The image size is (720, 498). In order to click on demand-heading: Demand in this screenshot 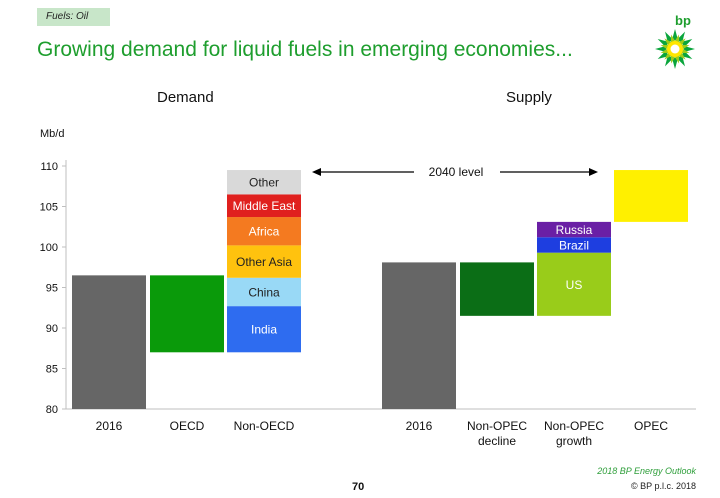, I will do `click(185, 97)`.